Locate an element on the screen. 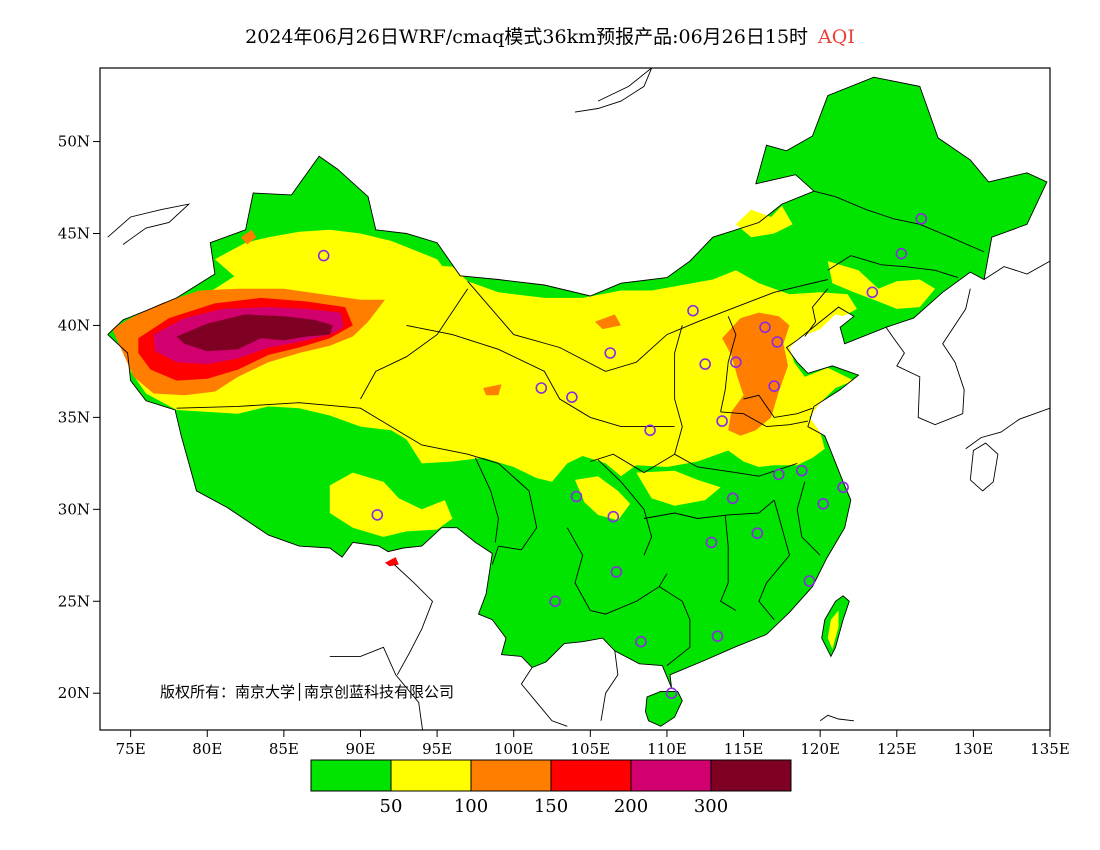  legend-label: 100 is located at coordinates (471, 806).